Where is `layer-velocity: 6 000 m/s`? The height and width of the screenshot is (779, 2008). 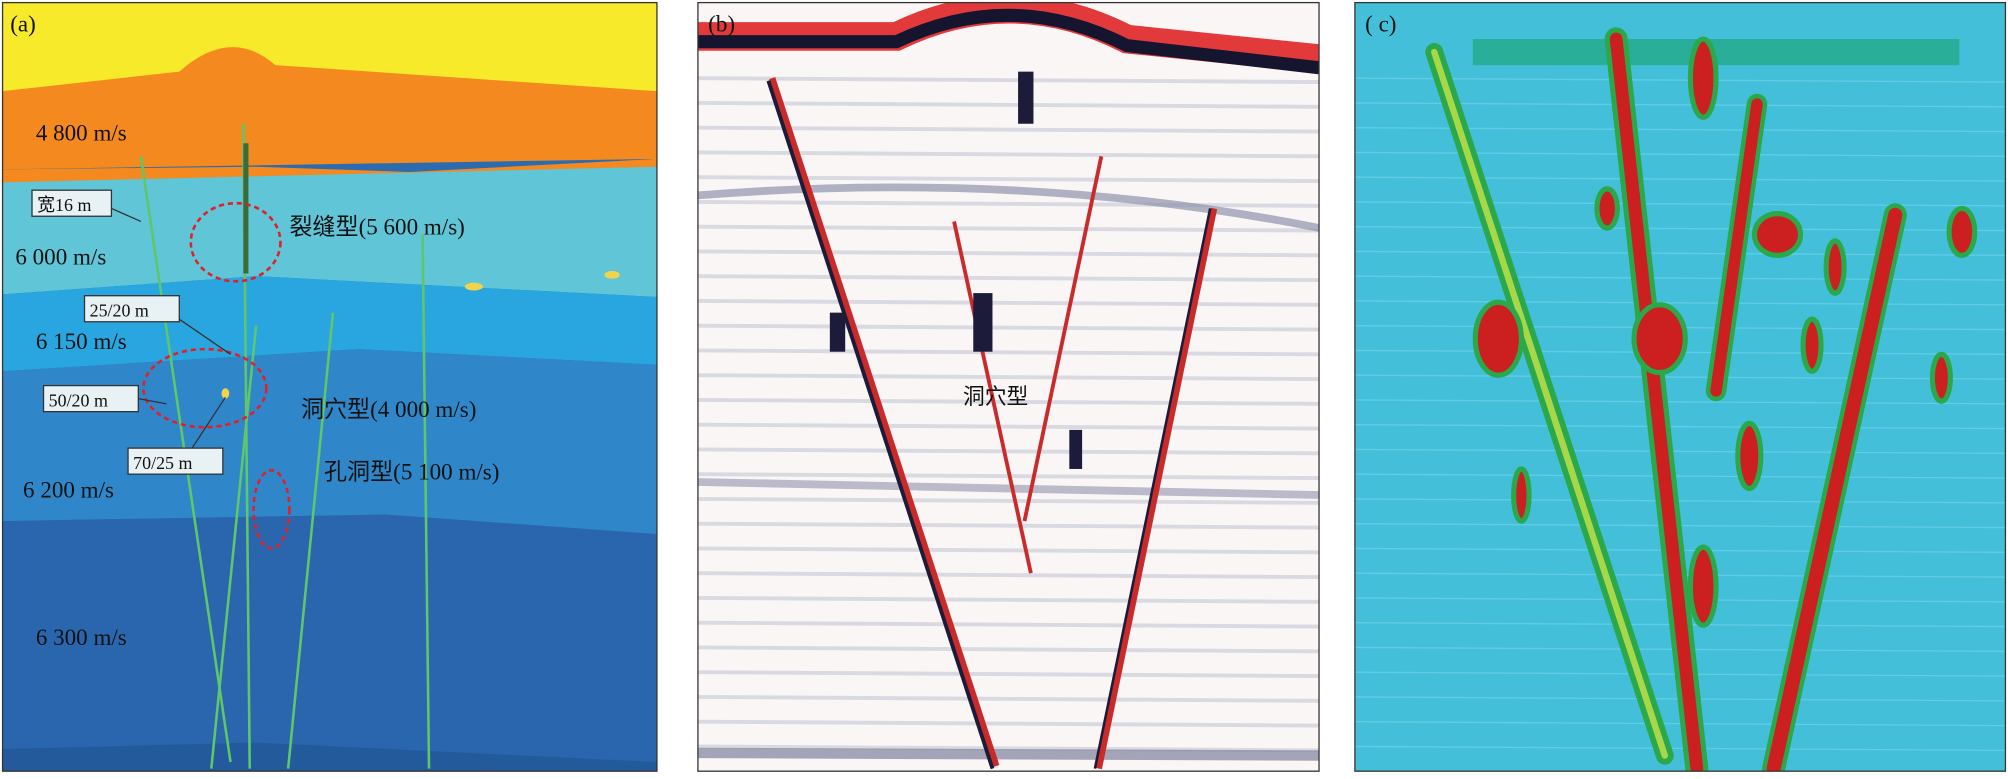
layer-velocity: 6 000 m/s is located at coordinates (60, 257).